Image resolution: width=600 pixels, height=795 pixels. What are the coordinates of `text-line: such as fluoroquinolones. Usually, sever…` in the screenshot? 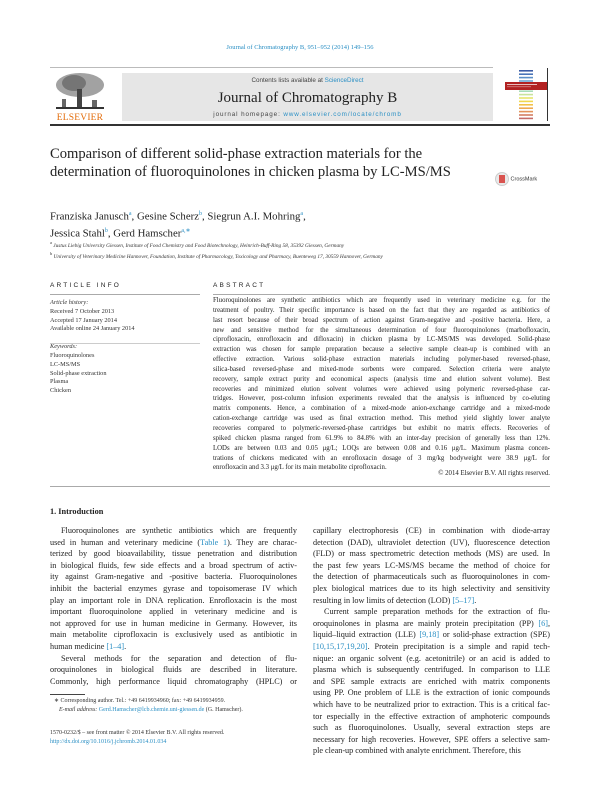 It's located at (431, 728).